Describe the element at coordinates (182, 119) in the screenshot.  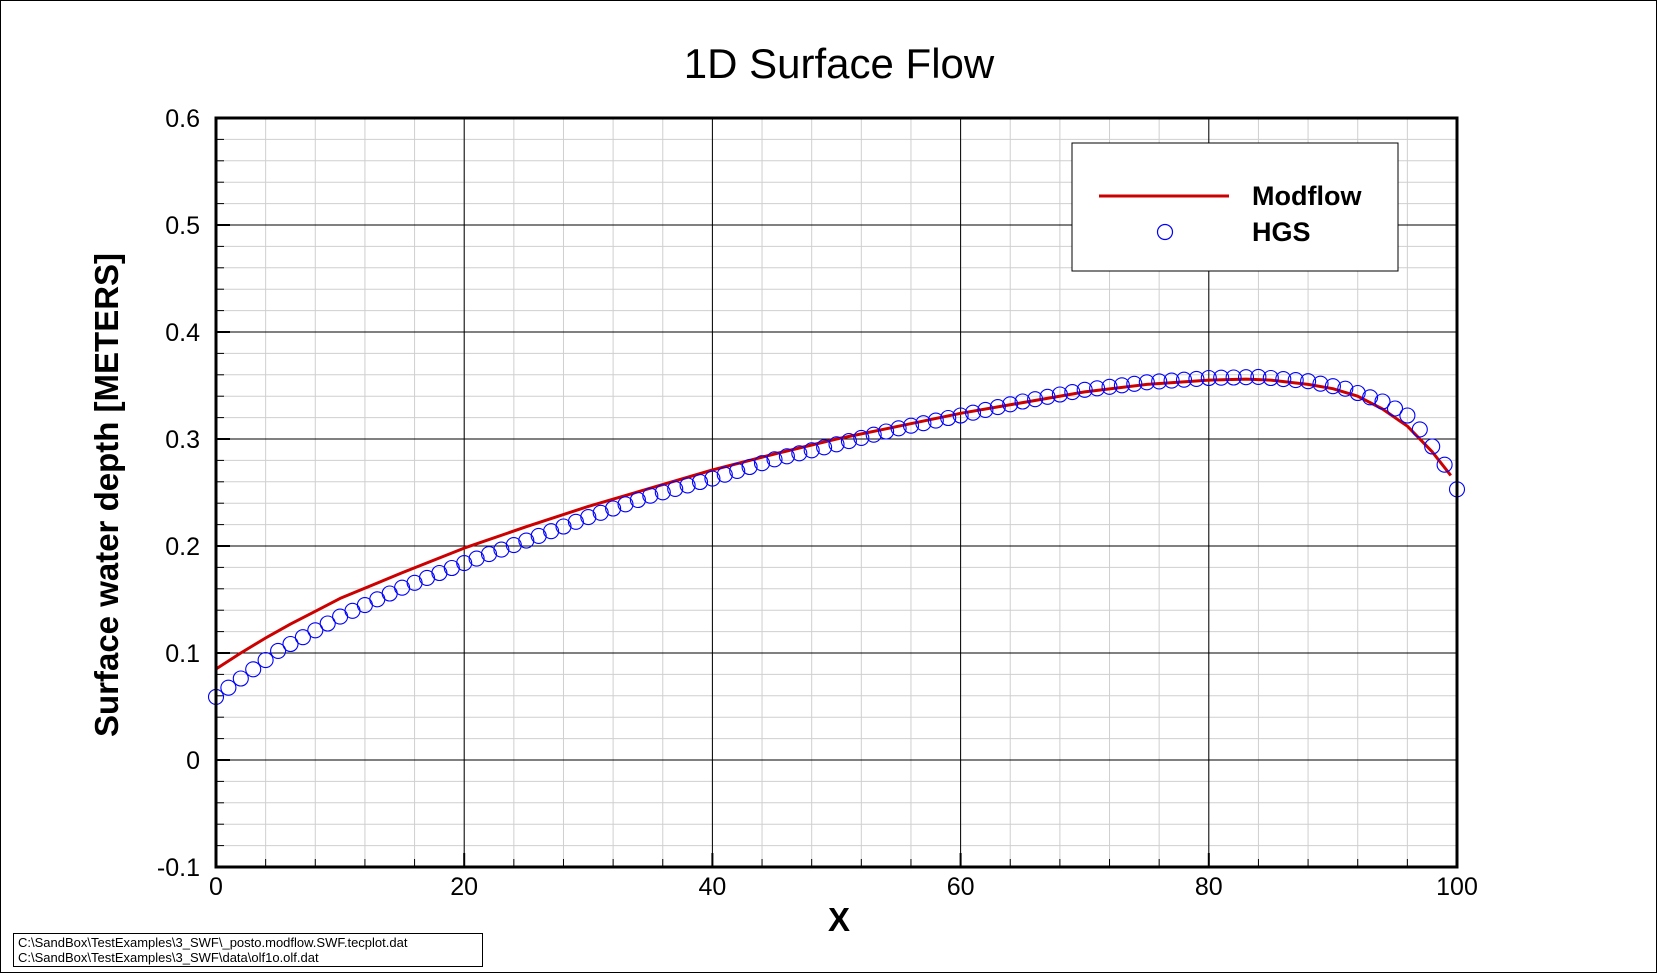
I see `y-tick-label: 0.6` at that location.